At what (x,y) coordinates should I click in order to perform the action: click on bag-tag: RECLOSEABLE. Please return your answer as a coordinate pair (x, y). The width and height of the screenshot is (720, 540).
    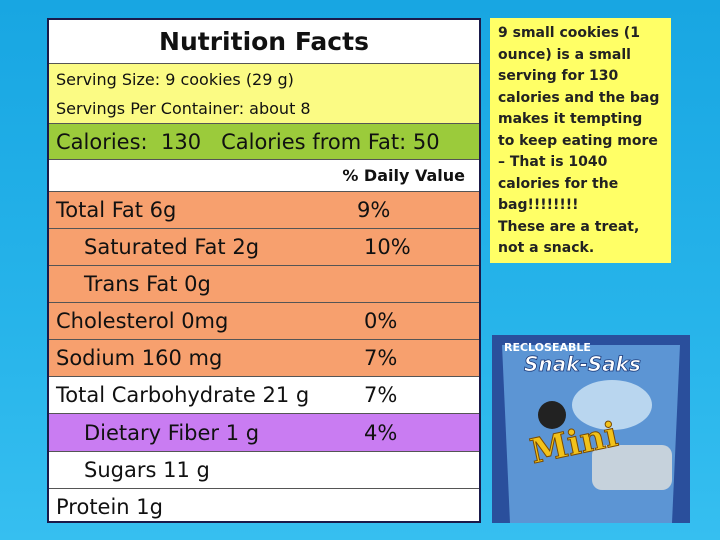
    Looking at the image, I should click on (547, 347).